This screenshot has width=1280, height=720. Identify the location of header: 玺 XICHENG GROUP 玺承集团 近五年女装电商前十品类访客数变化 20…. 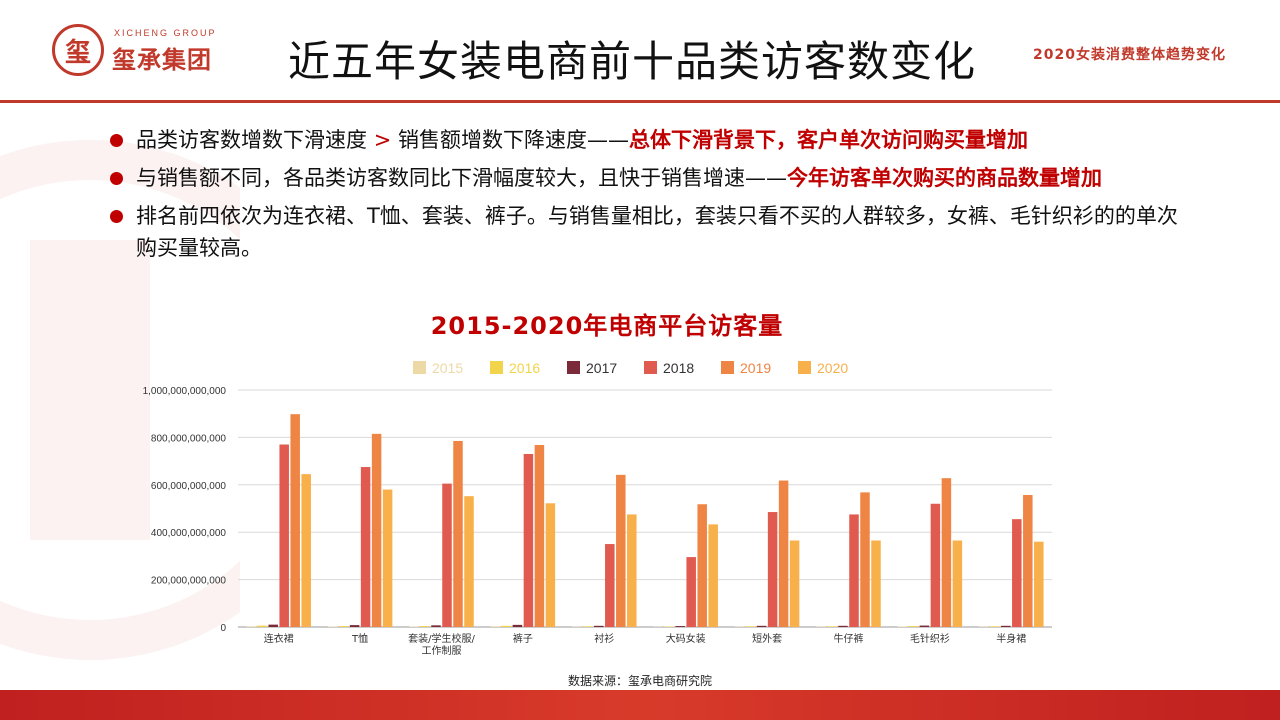
(640, 50).